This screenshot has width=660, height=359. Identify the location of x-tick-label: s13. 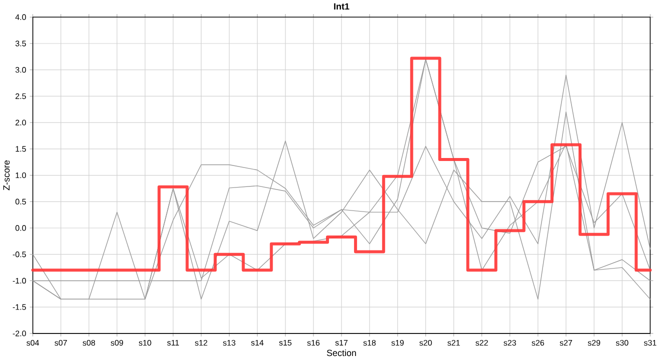
(229, 343).